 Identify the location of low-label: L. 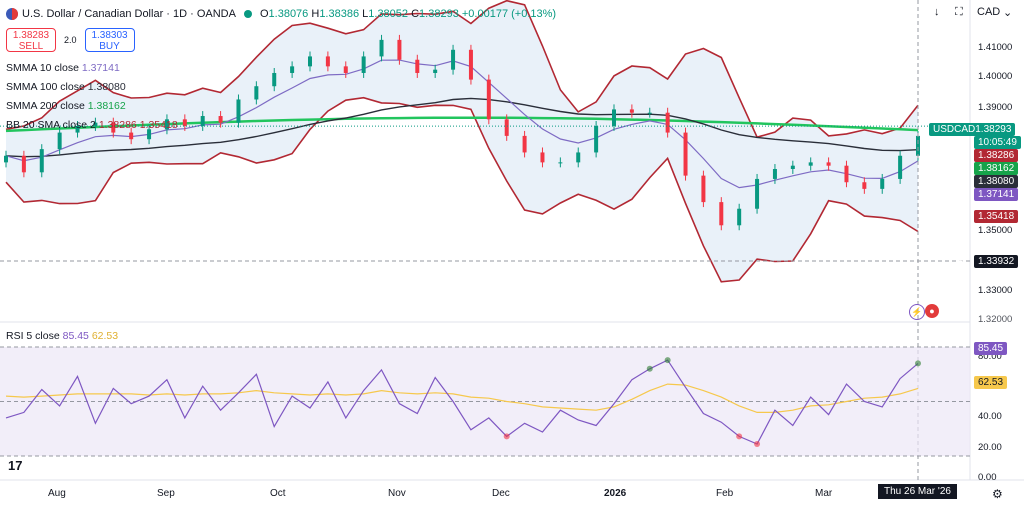
(365, 14).